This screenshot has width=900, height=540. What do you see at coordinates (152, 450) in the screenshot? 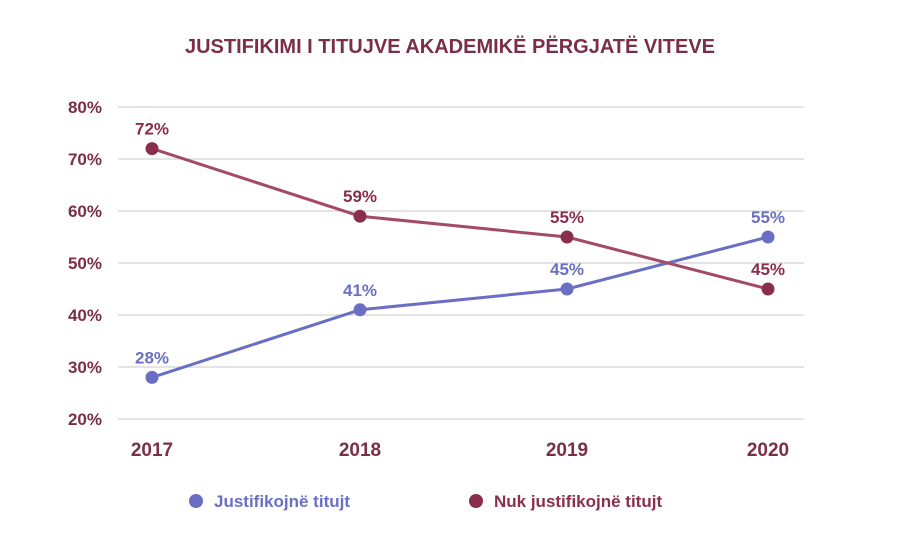
I see `x-tick-label: 2017` at bounding box center [152, 450].